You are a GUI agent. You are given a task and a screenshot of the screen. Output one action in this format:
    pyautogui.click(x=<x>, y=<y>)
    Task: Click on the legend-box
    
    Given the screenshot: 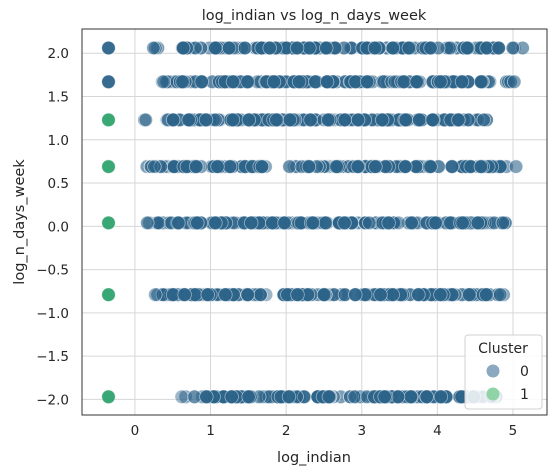 What is the action you would take?
    pyautogui.click(x=503, y=372)
    